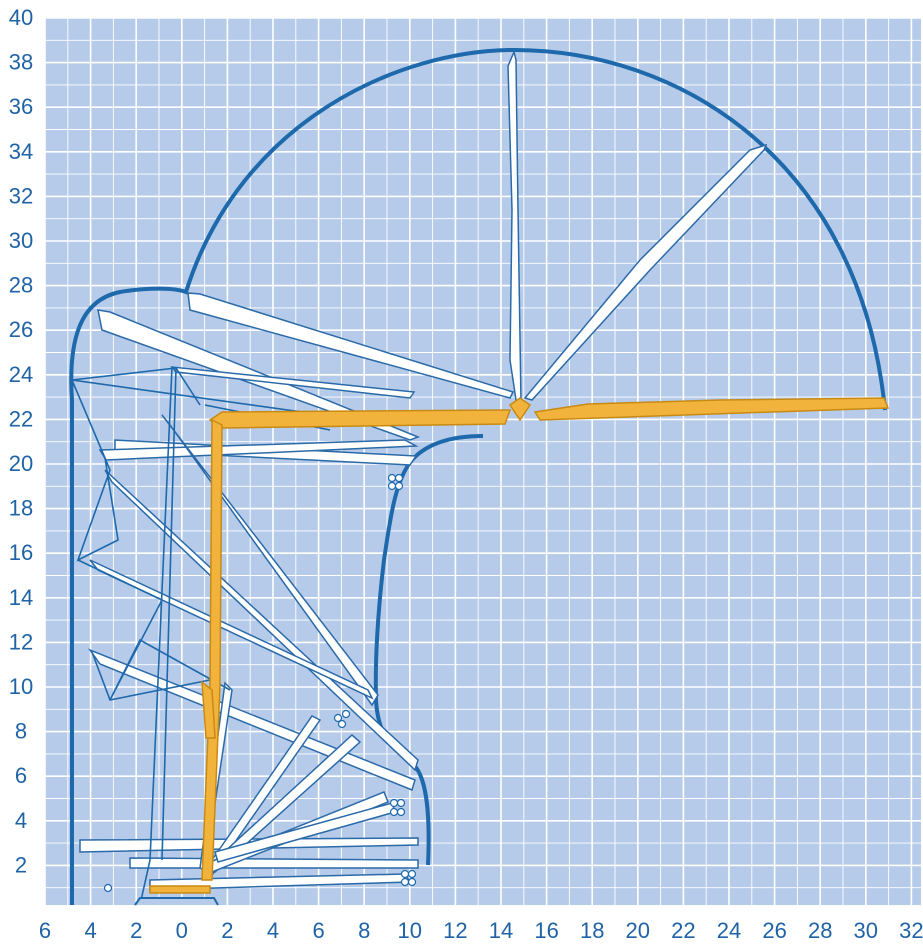 The image size is (923, 946). I want to click on boom-main-head, so click(520, 409).